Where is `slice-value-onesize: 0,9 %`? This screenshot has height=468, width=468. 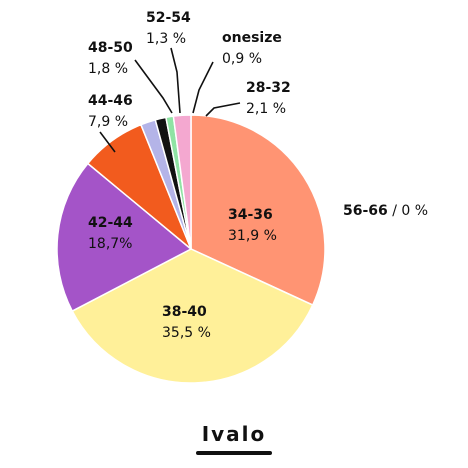
slice-value-onesize: 0,9 % is located at coordinates (242, 59).